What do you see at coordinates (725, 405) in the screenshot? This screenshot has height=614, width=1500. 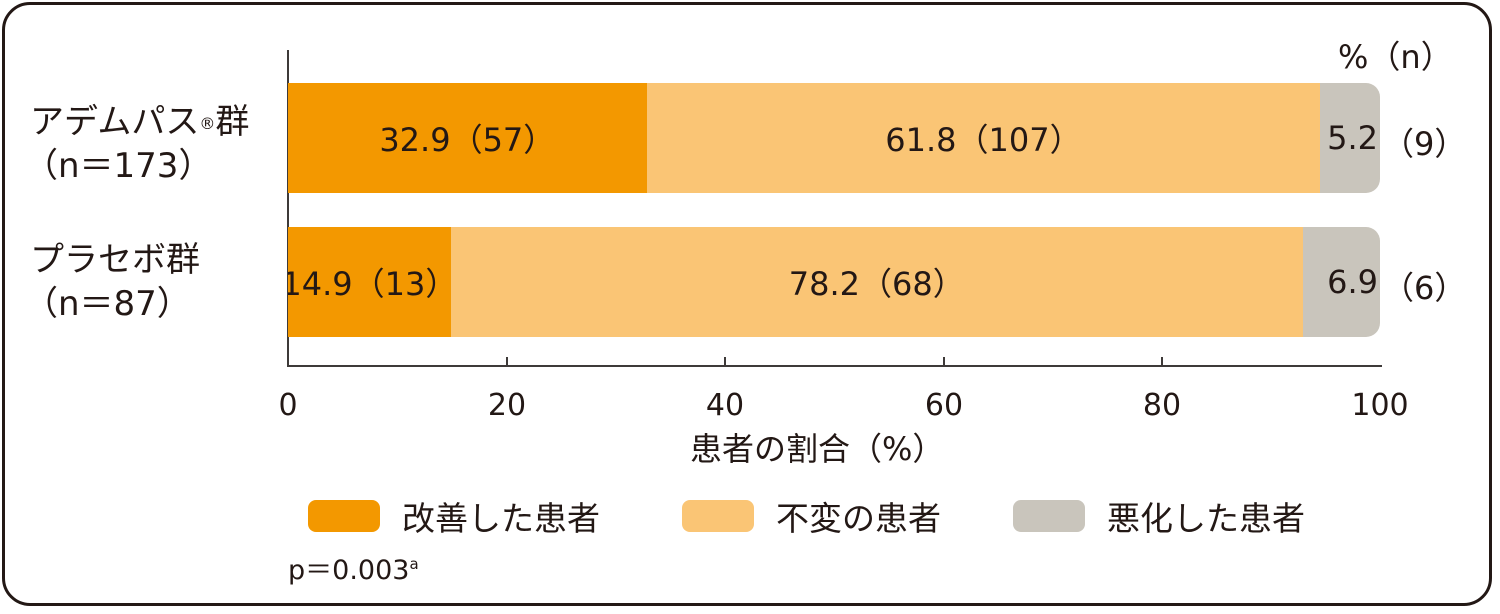 I see `x-tick-label: 40` at bounding box center [725, 405].